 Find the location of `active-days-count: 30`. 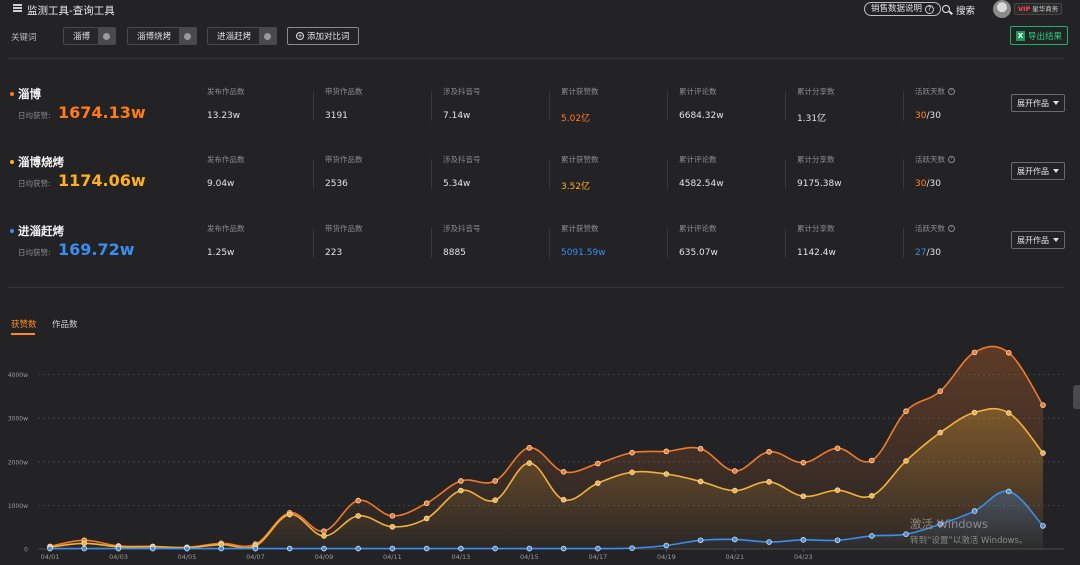

active-days-count: 30 is located at coordinates (921, 184).